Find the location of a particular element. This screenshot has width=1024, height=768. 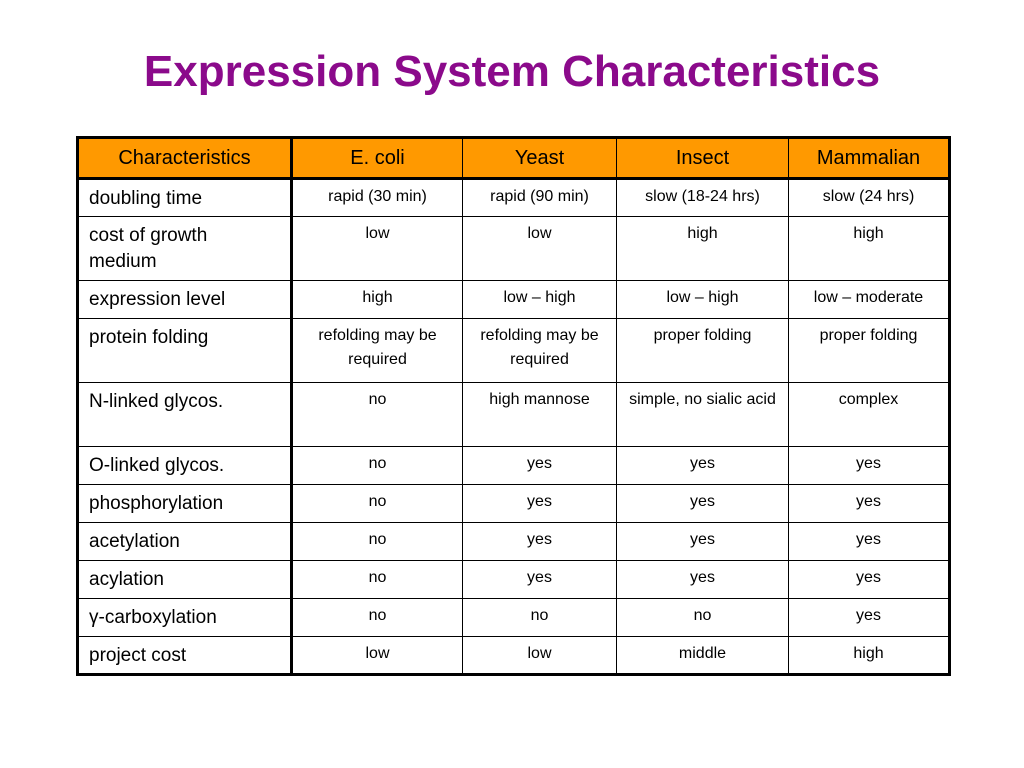

table-cell: rapid (90 min) is located at coordinates (539, 197).